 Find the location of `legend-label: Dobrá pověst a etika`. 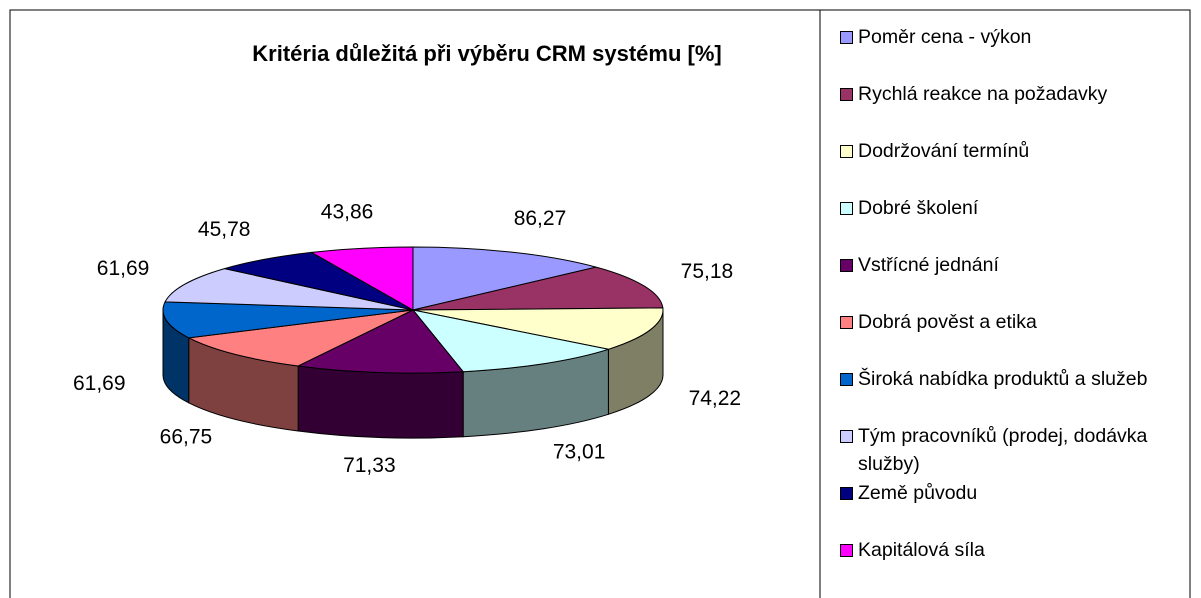

legend-label: Dobrá pověst a etika is located at coordinates (947, 322).